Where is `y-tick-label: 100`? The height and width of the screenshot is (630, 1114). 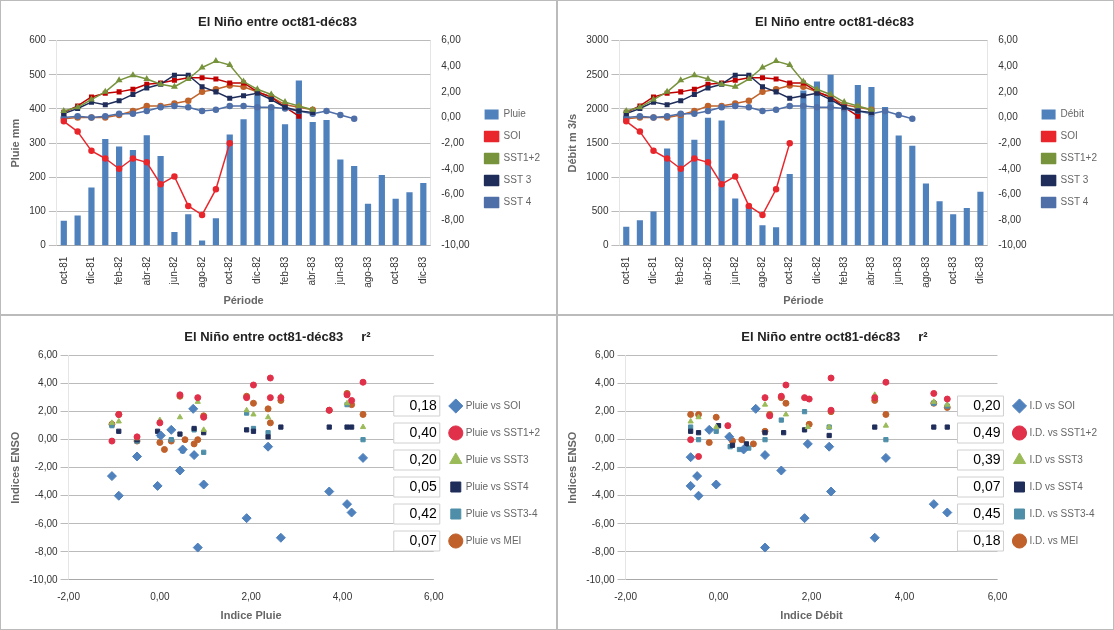
y-tick-label: 100 is located at coordinates (38, 211).